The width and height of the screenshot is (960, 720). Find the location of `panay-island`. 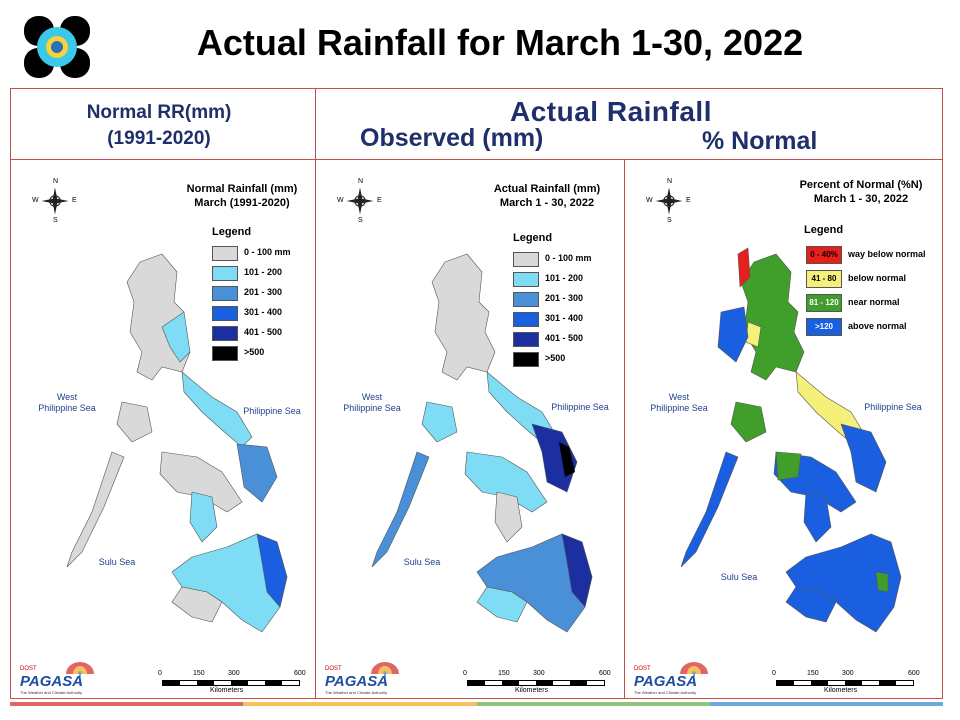

panay-island is located at coordinates (788, 466).